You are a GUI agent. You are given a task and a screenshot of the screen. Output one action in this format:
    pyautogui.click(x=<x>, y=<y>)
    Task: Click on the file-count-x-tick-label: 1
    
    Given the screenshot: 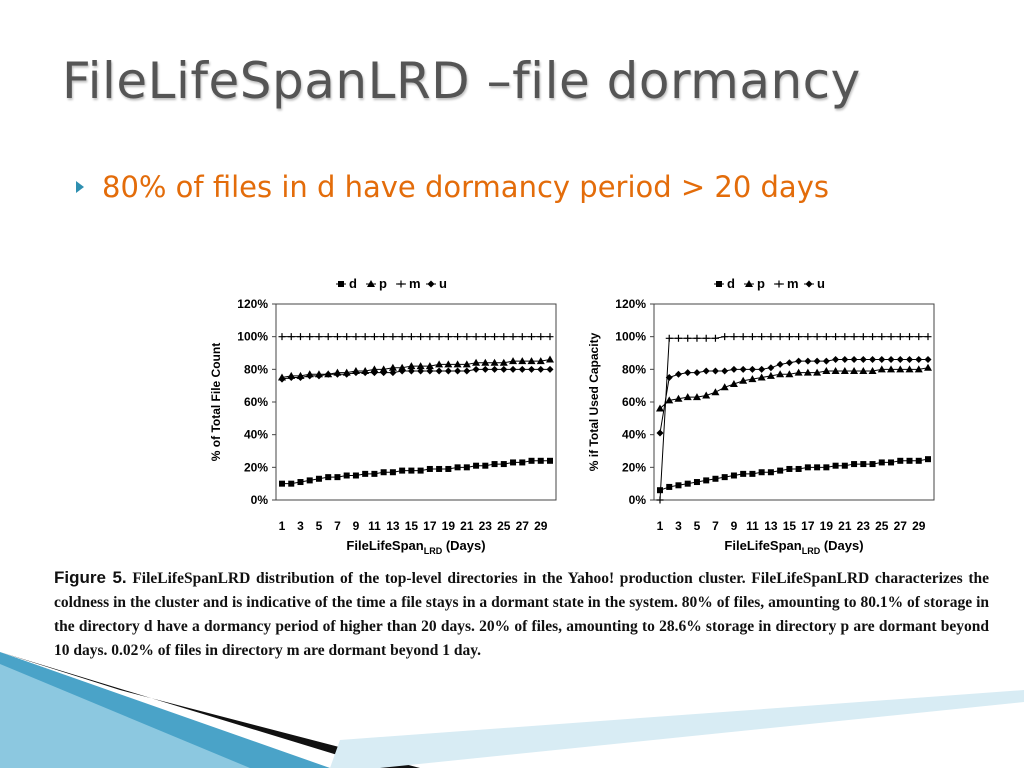 What is the action you would take?
    pyautogui.click(x=282, y=526)
    